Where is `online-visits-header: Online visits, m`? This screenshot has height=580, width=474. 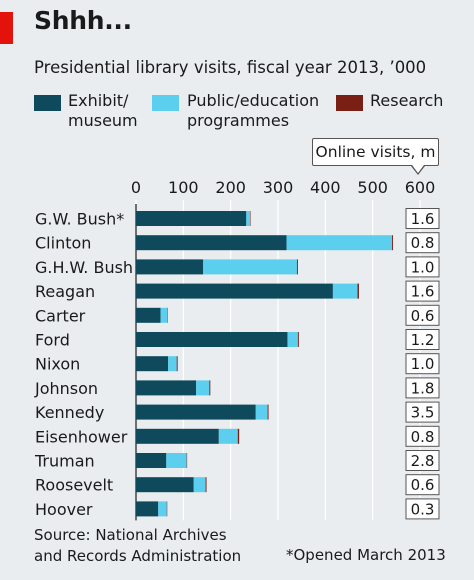 online-visits-header: Online visits, m is located at coordinates (375, 152).